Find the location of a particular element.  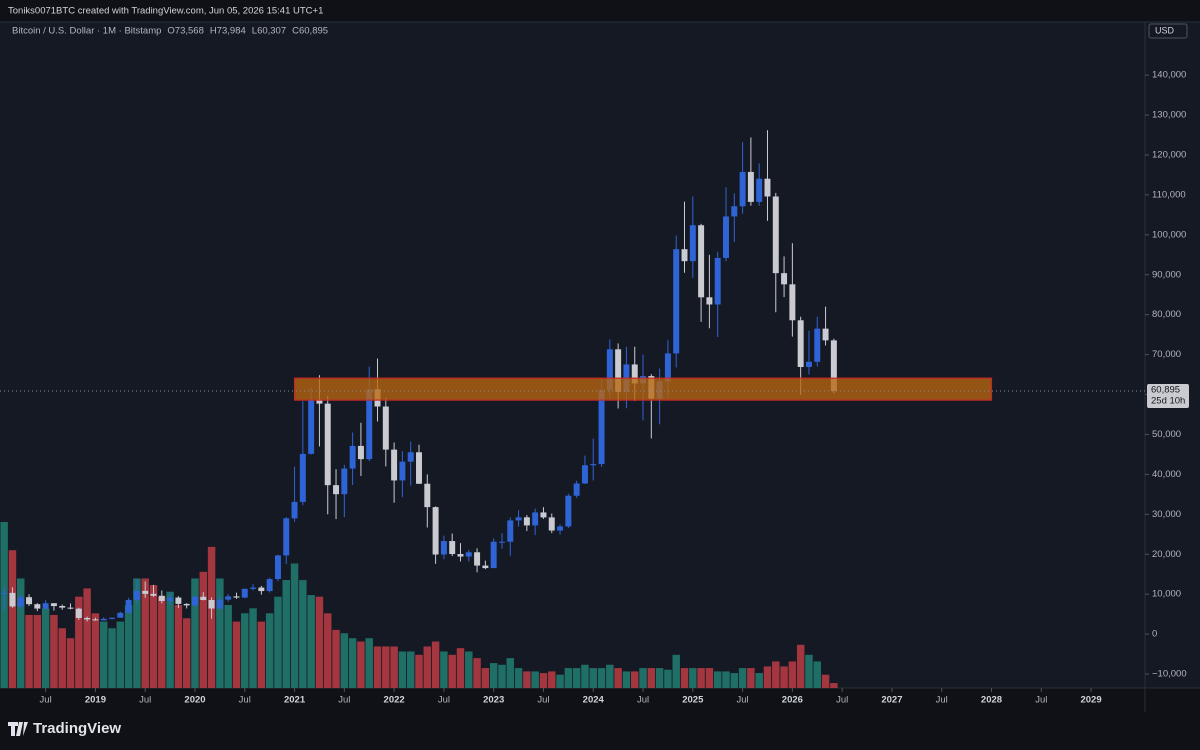

x-tick-label: 2021 is located at coordinates (295, 700).